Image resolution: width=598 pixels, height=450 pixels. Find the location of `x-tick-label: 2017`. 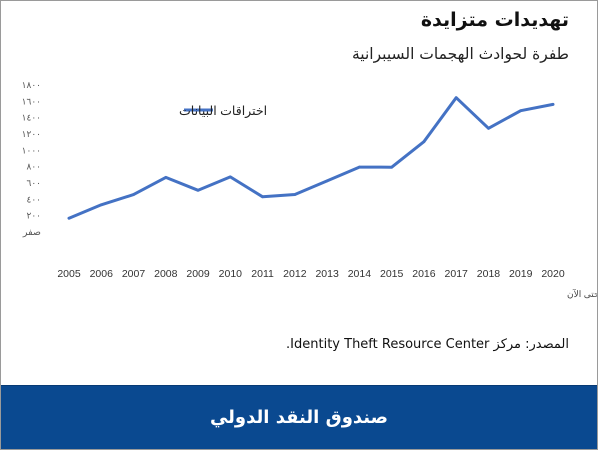

x-tick-label: 2017 is located at coordinates (457, 274).